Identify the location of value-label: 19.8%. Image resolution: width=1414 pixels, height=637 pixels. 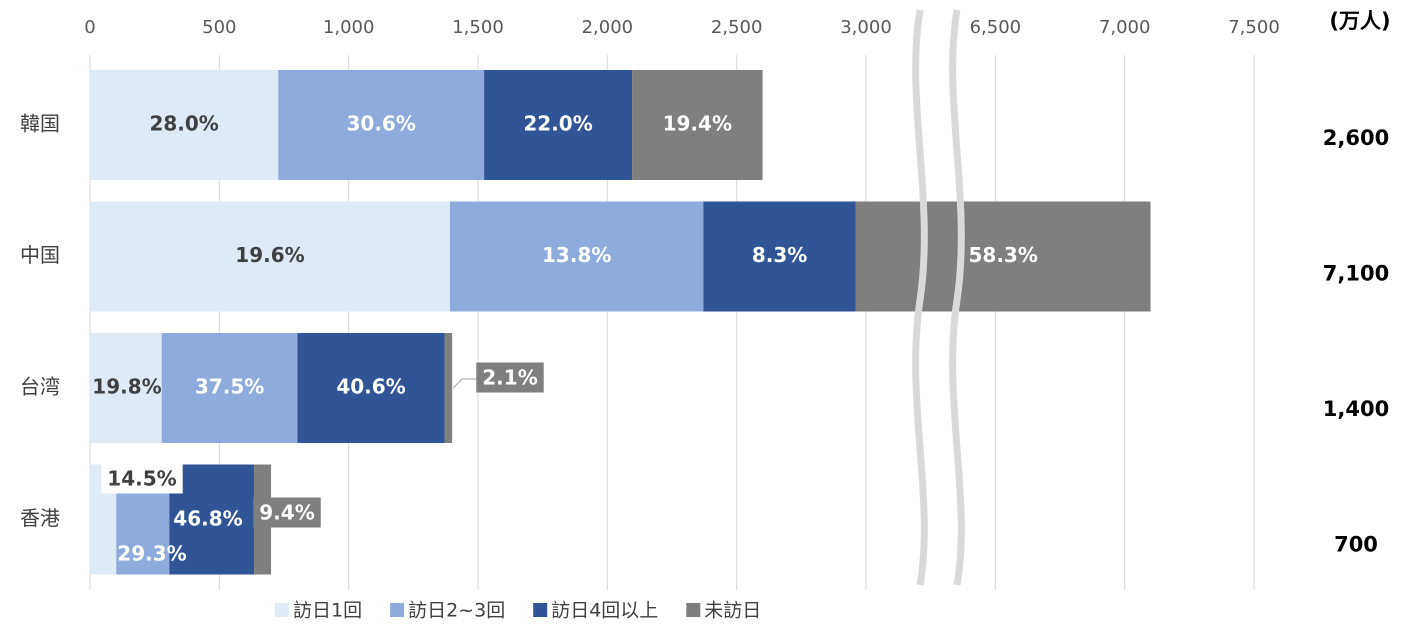
(126, 387).